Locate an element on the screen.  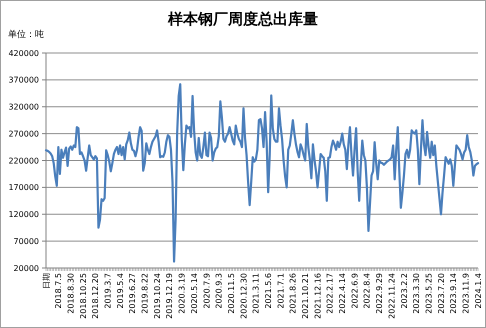
y-tick-label: 70000 is located at coordinates (26, 241).